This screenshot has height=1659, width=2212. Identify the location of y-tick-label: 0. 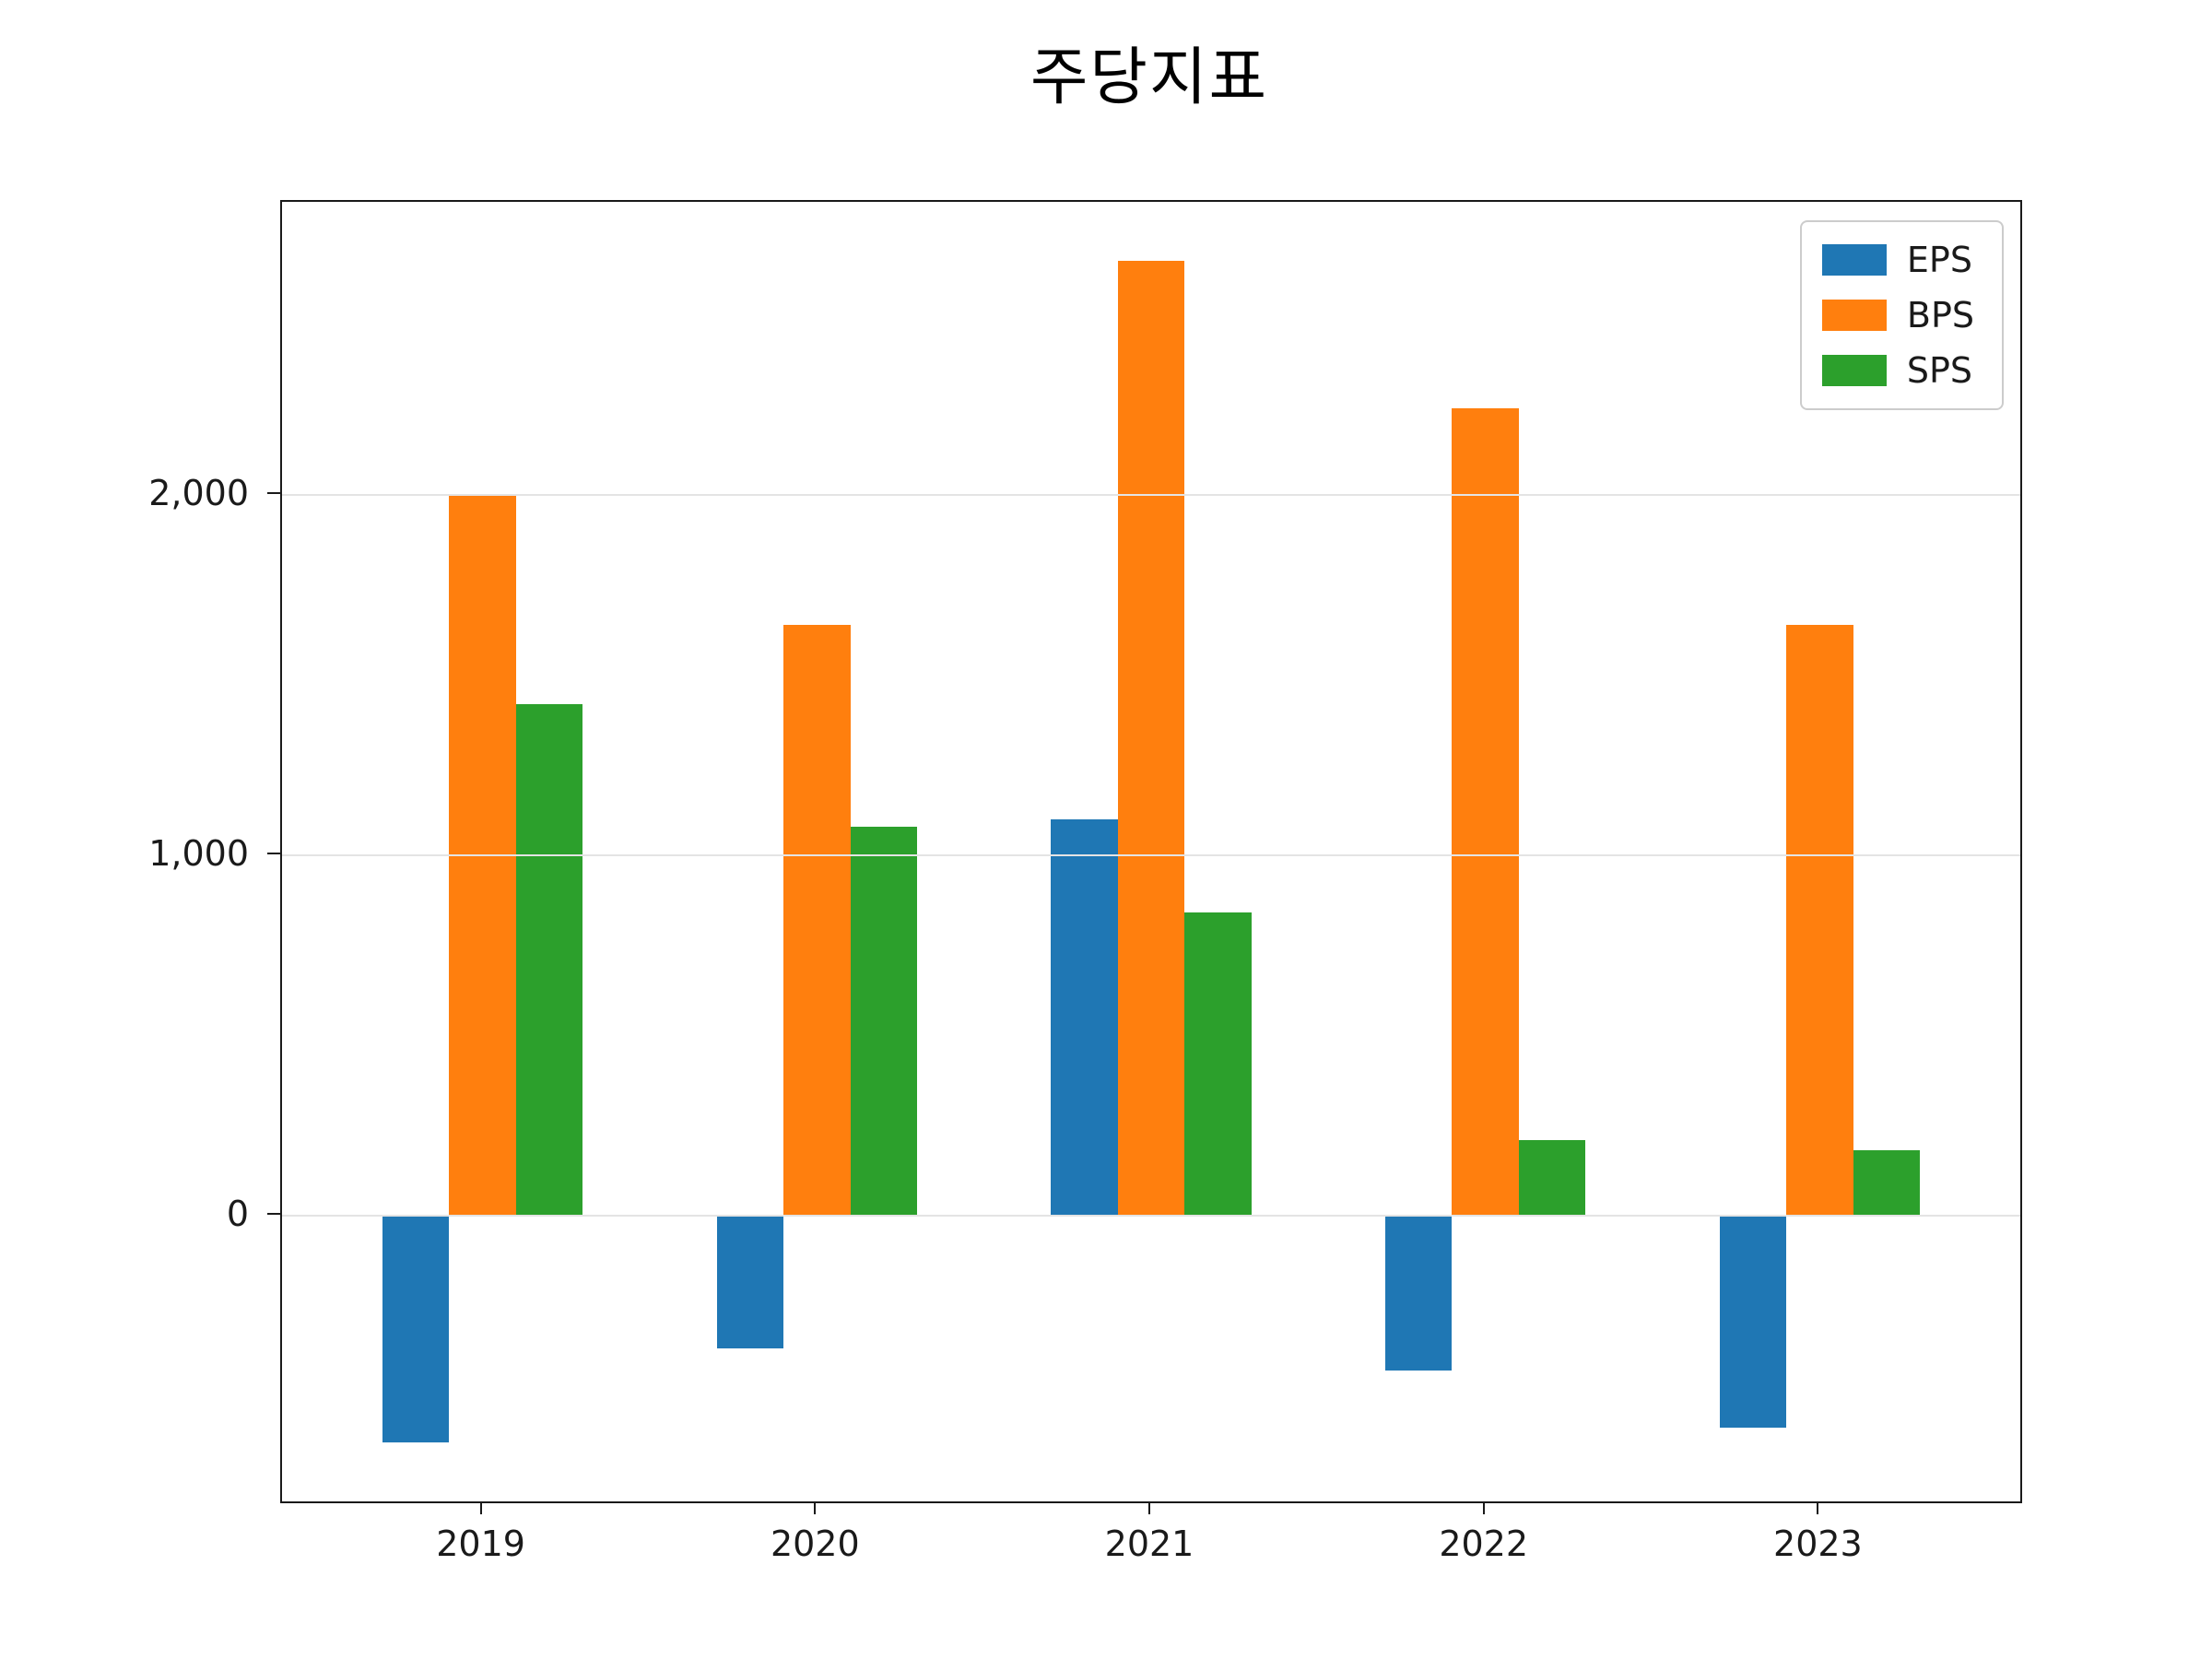
(237, 1213).